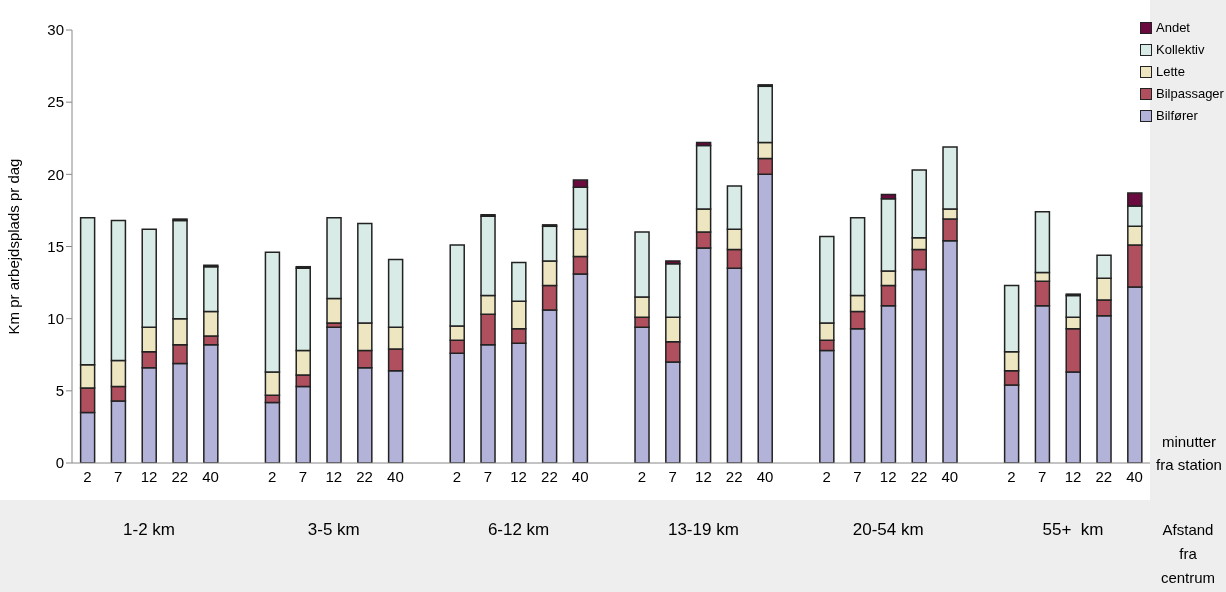  Describe the element at coordinates (1190, 93) in the screenshot. I see `legend-label: Bilpassager` at that location.